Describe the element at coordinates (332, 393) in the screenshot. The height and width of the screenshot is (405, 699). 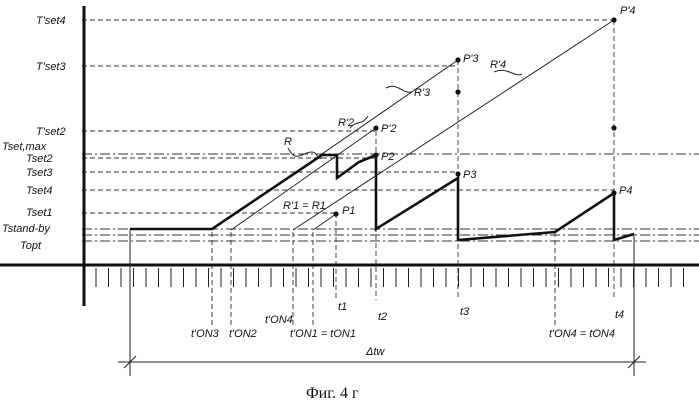
I see `figure-caption: Фиг. 4 г` at that location.